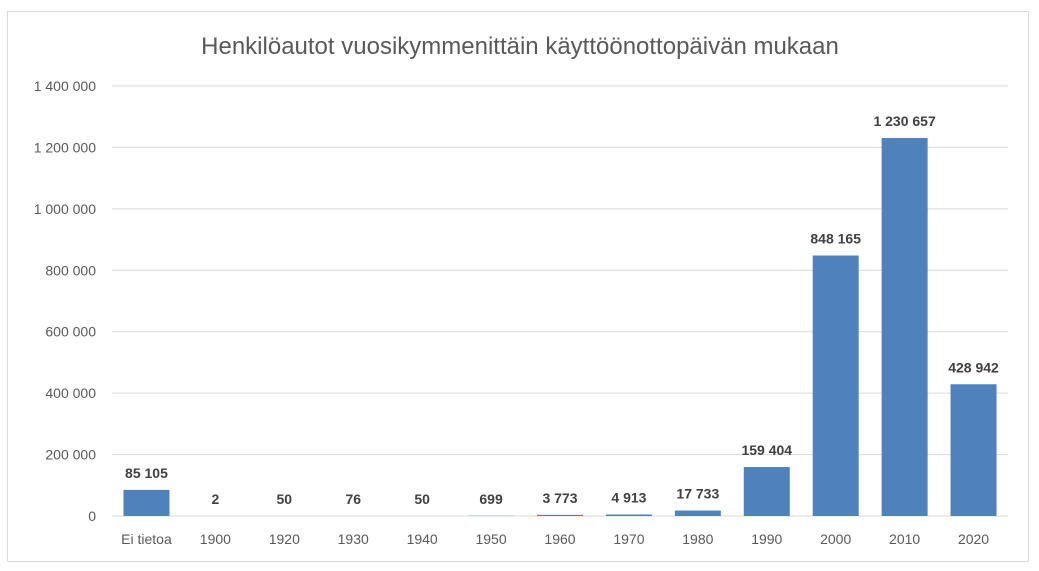 Image resolution: width=1039 pixels, height=571 pixels. What do you see at coordinates (491, 499) in the screenshot?
I see `data-label: 699` at bounding box center [491, 499].